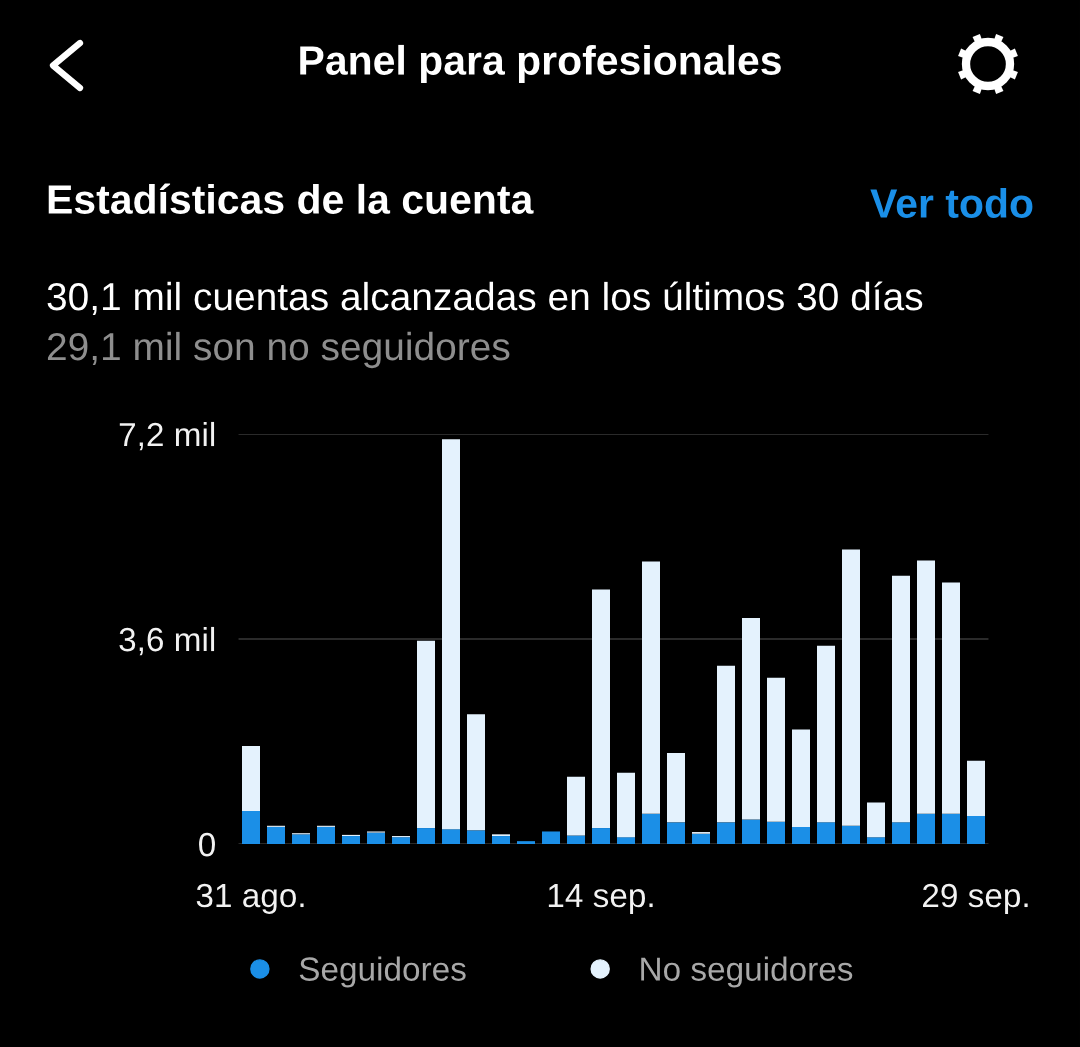 Image resolution: width=1080 pixels, height=1047 pixels. What do you see at coordinates (207, 844) in the screenshot?
I see `y-tick-label: 0` at bounding box center [207, 844].